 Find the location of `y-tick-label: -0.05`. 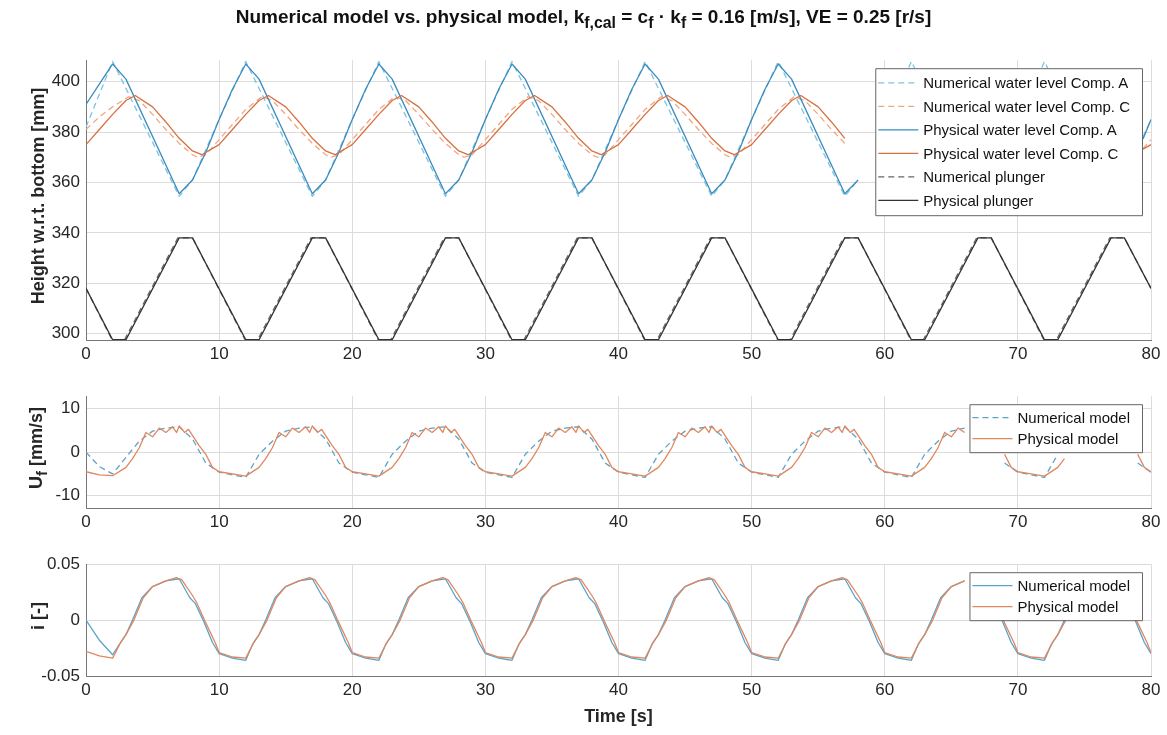

y-tick-label: -0.05 is located at coordinates (60, 675).